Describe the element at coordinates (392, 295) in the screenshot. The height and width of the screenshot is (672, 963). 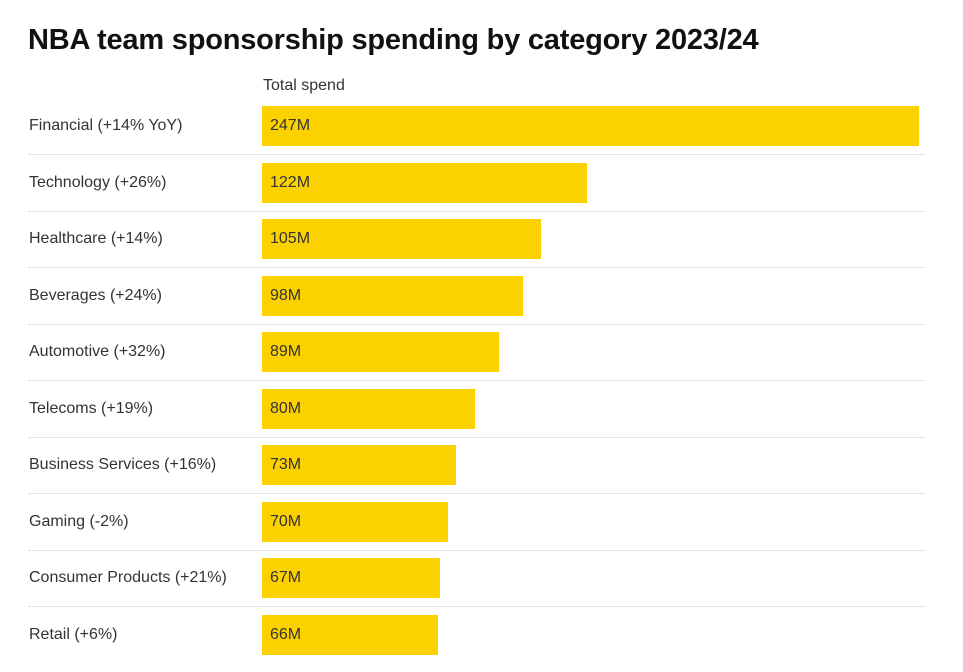
I see `bar: 98M` at that location.